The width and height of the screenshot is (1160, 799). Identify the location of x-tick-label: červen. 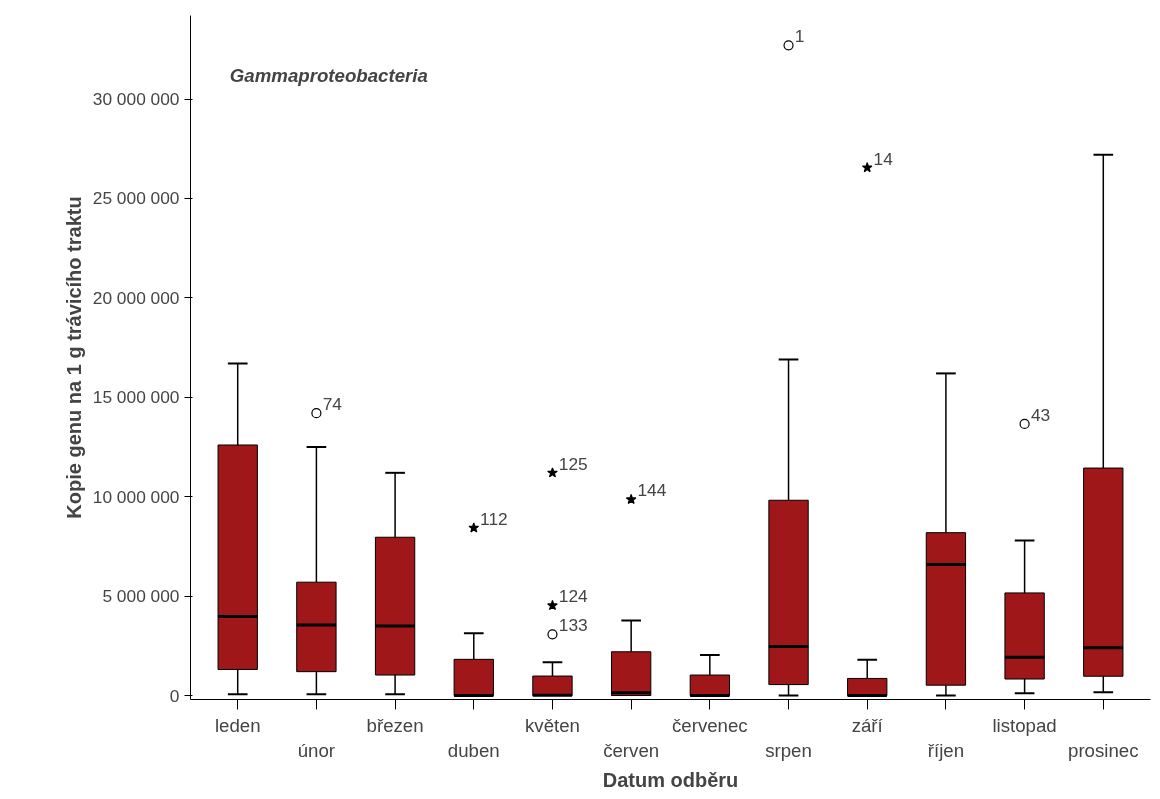
(631, 750).